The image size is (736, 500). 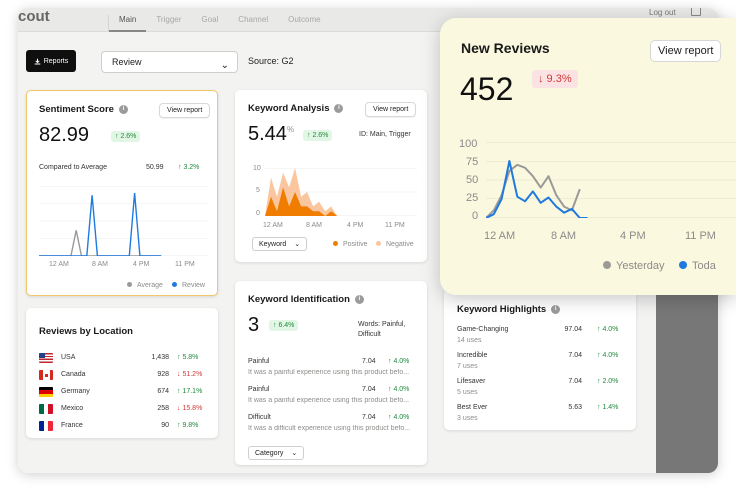 What do you see at coordinates (467, 392) in the screenshot?
I see `highlight-uses: 5 uses` at bounding box center [467, 392].